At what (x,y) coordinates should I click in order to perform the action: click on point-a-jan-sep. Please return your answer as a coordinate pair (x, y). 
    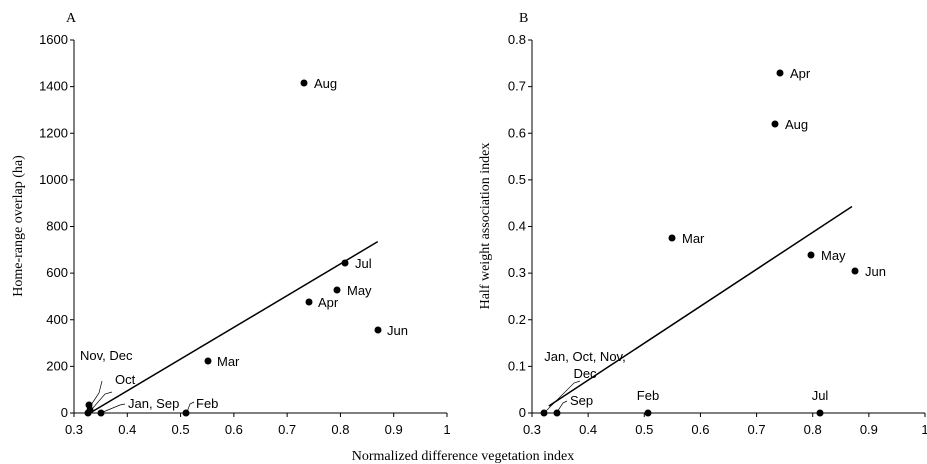
    Looking at the image, I should click on (101, 413).